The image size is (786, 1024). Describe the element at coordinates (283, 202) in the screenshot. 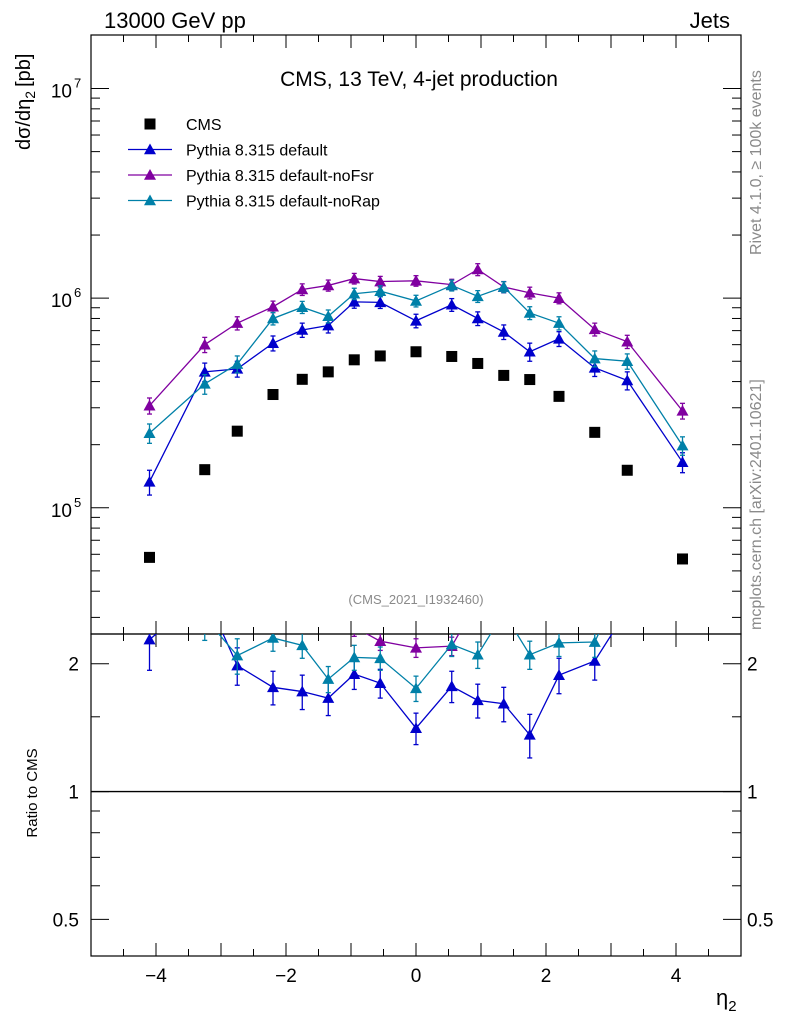

I see `legend-label-noRap: Pythia 8.315 default-noRap` at that location.